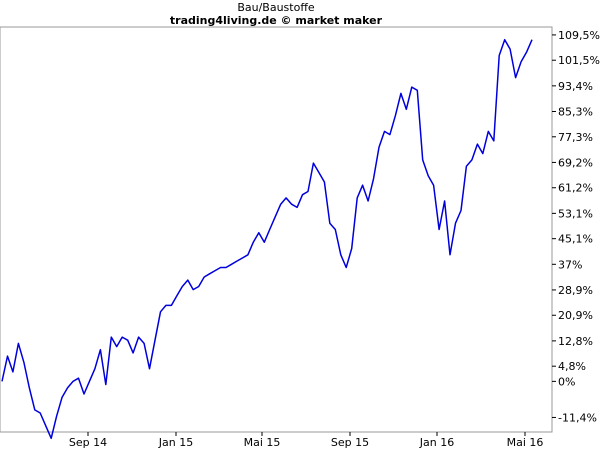  I want to click on chart-subtitle: trading4living.de © market maker, so click(276, 20).